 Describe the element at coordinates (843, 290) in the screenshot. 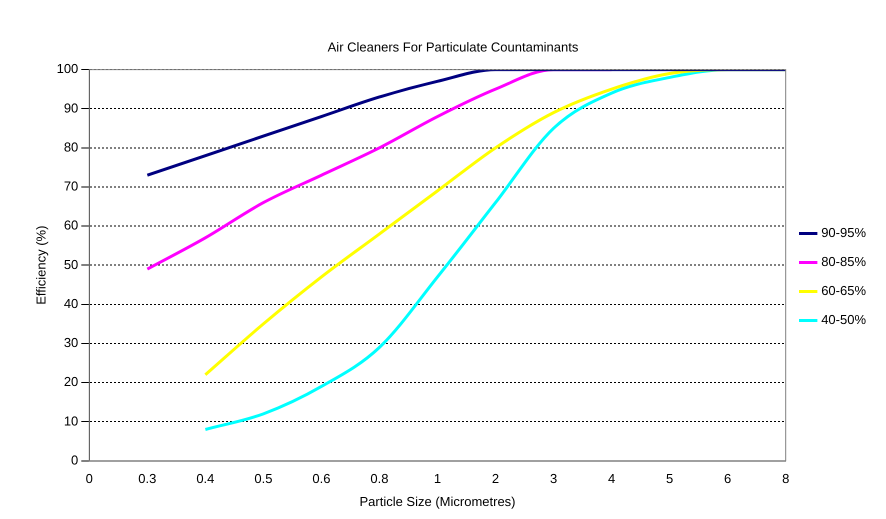

I see `legend-label: 60-65%` at that location.